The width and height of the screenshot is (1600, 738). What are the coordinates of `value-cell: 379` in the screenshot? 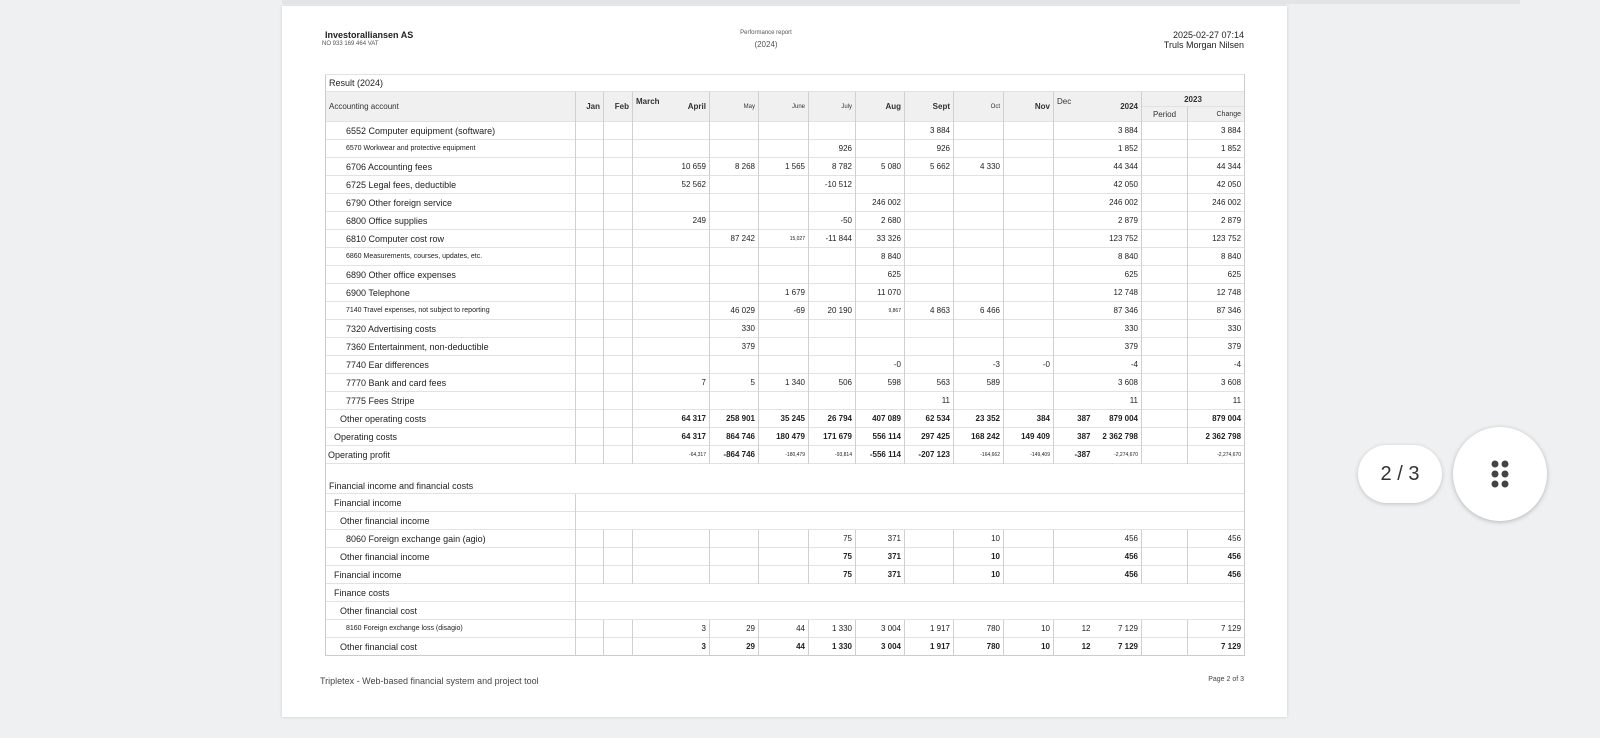 It's located at (1216, 346).